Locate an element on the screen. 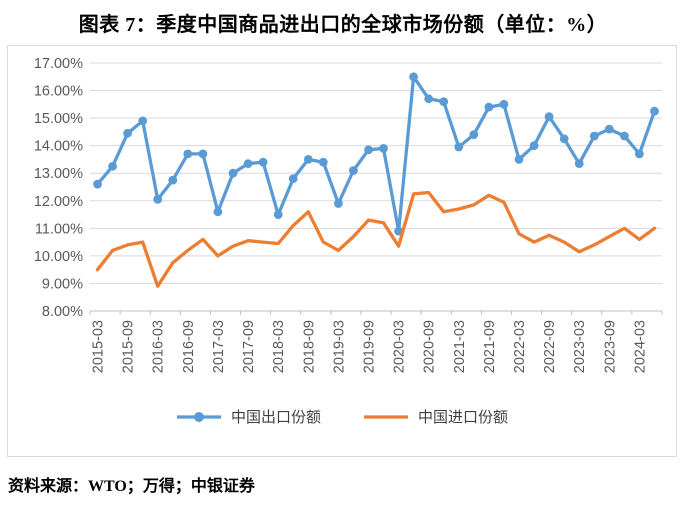 The width and height of the screenshot is (686, 515). y-tick-label: 9.00% is located at coordinates (62, 284).